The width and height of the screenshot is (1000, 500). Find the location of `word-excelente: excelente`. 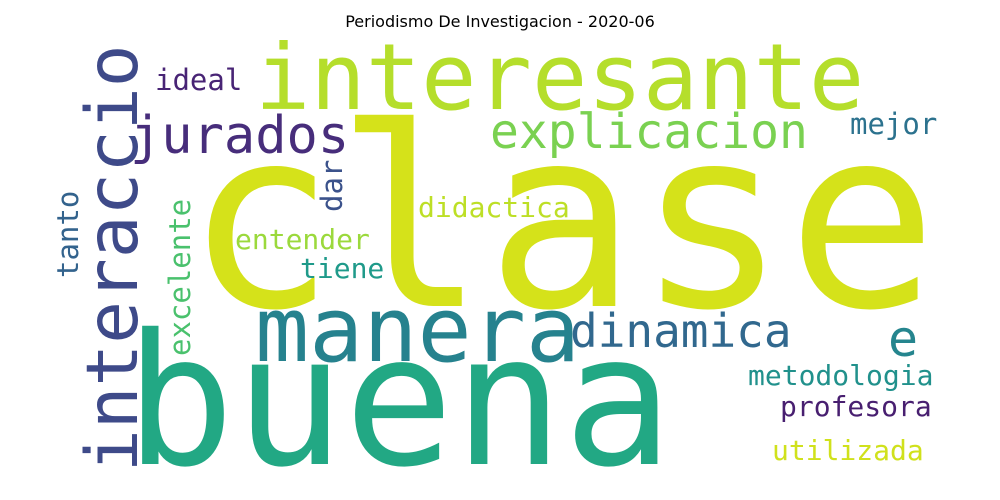

word-excelente: excelente is located at coordinates (180, 277).